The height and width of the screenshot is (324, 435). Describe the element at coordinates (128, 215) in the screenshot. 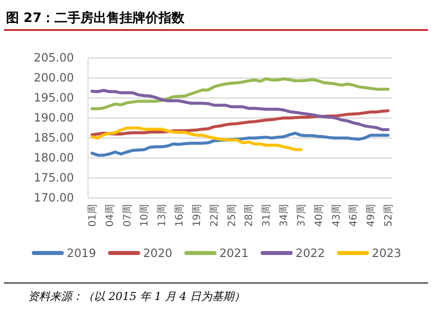

I see `x-tick-label: 07周` at that location.